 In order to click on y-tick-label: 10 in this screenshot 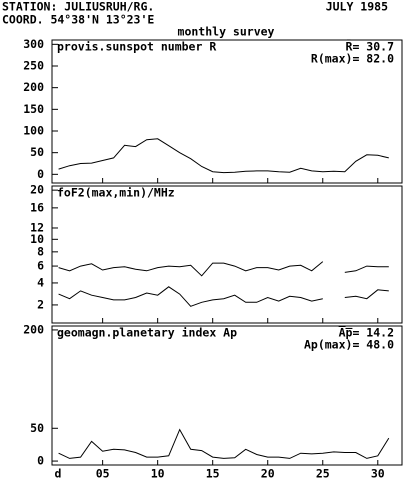, I will do `click(37, 239)`.